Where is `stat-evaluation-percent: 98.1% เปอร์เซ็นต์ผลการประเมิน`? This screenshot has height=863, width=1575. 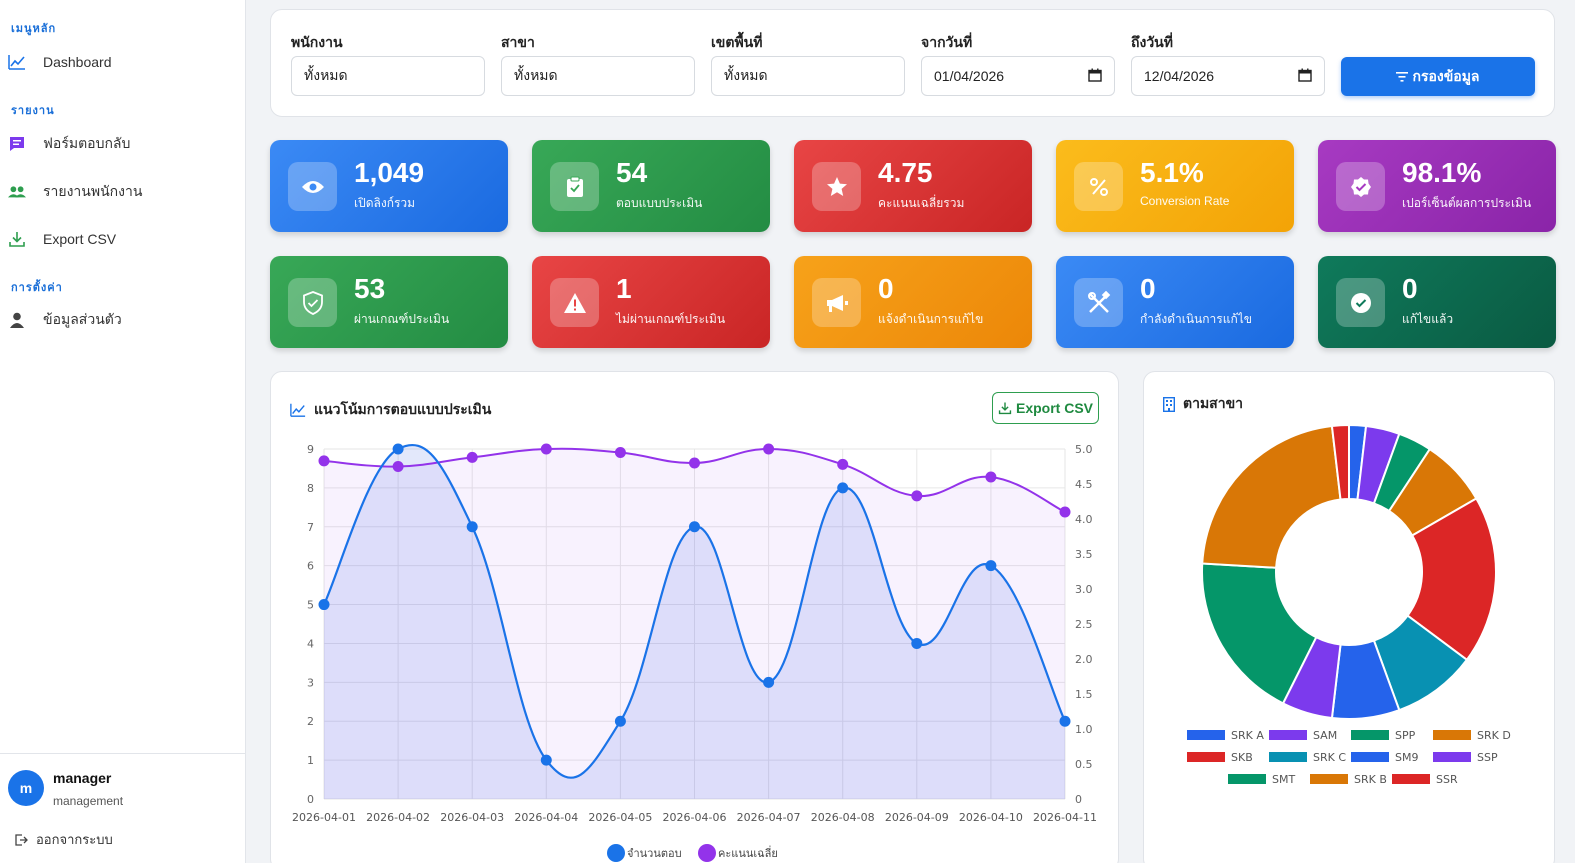
stat-evaluation-percent: 98.1% เปอร์เซ็นต์ผลการประเมิน is located at coordinates (1437, 186).